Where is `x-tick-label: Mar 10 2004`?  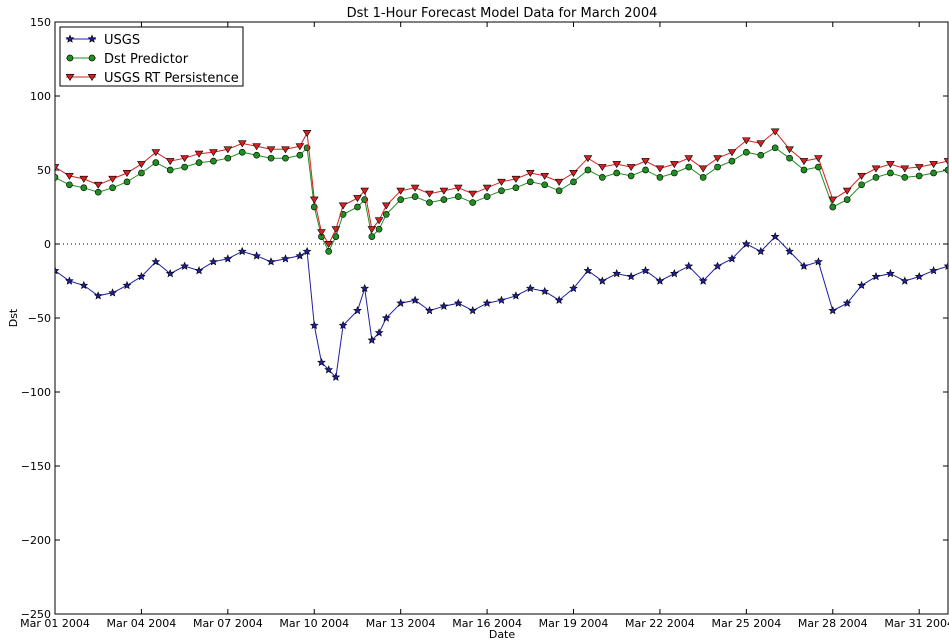
x-tick-label: Mar 10 2004 is located at coordinates (314, 623).